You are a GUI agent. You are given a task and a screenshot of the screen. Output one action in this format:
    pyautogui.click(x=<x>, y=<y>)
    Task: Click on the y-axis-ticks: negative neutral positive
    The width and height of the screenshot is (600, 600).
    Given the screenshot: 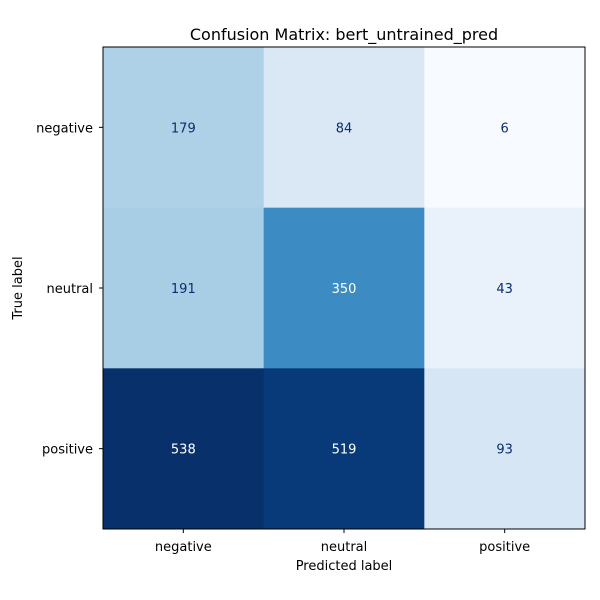 What is the action you would take?
    pyautogui.click(x=69, y=289)
    